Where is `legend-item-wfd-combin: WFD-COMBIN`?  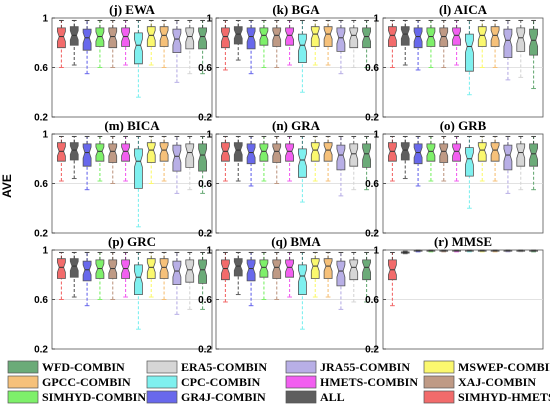 legend-item-wfd-combin: WFD-COMBIN is located at coordinates (66, 367).